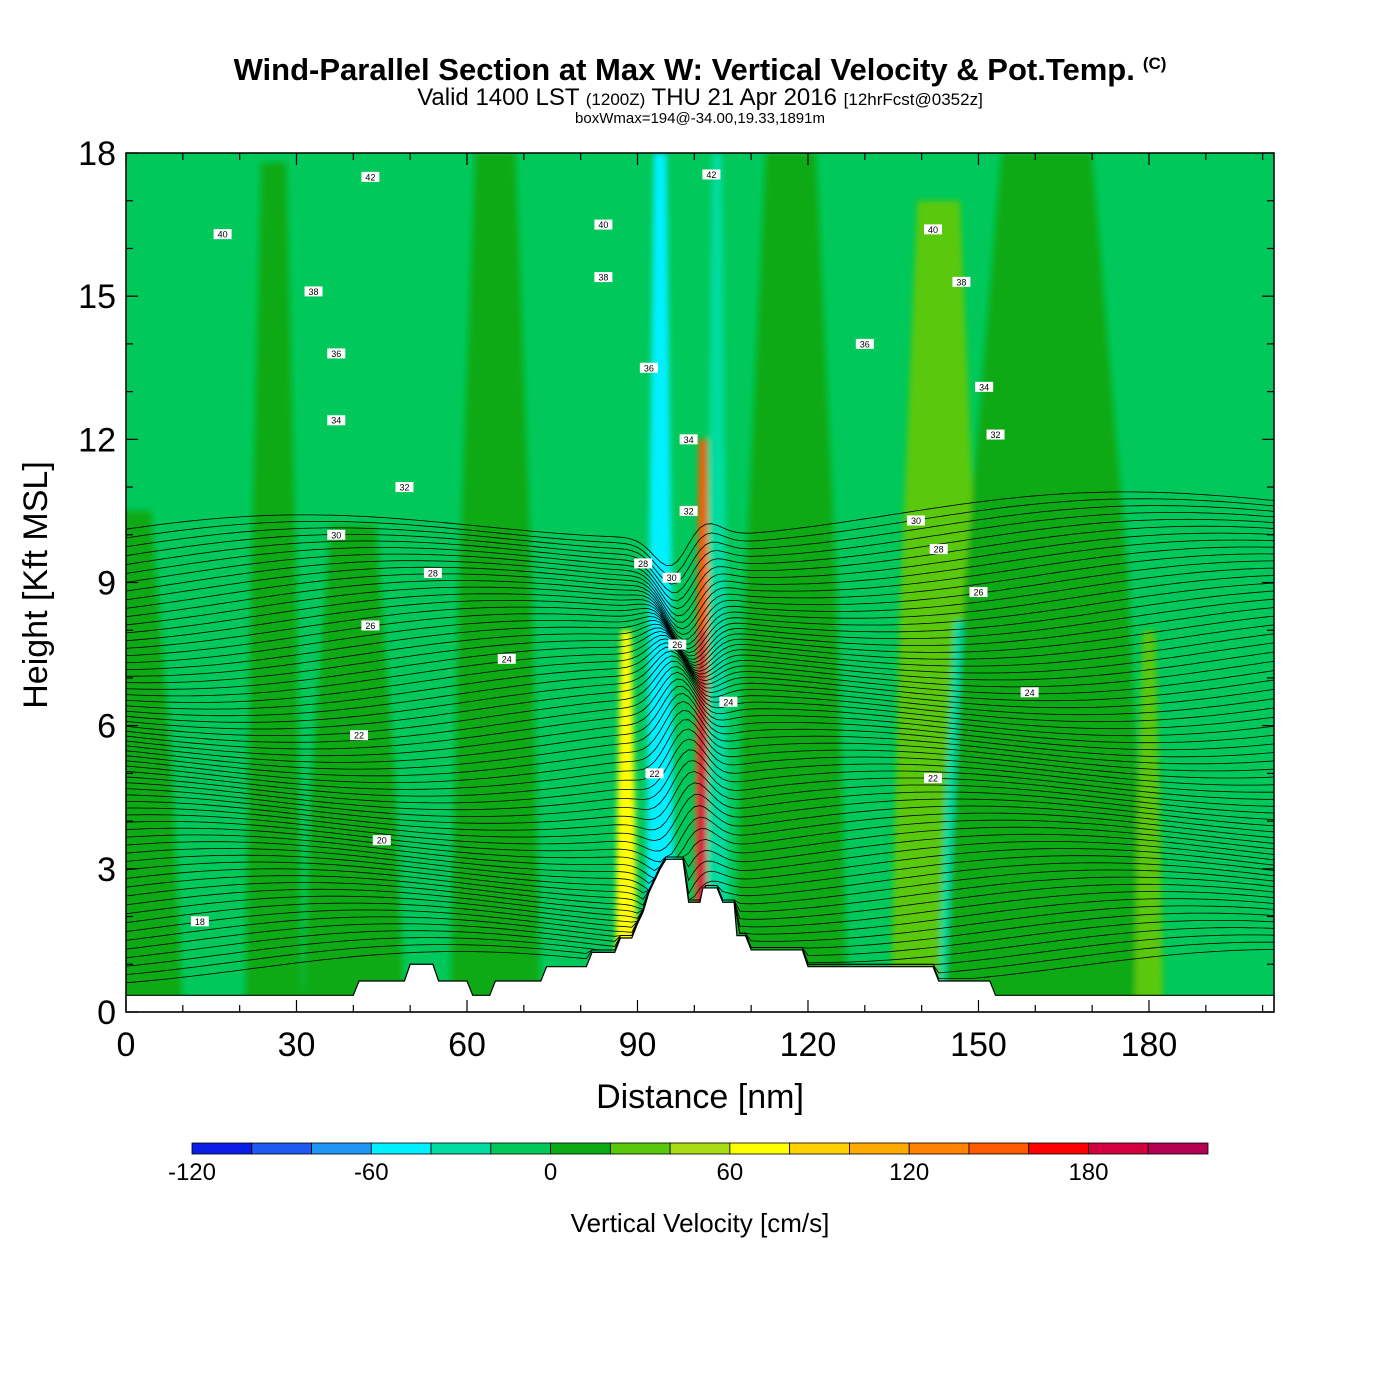 This screenshot has height=1400, width=1400. What do you see at coordinates (808, 1045) in the screenshot?
I see `x-tick-label: 120` at bounding box center [808, 1045].